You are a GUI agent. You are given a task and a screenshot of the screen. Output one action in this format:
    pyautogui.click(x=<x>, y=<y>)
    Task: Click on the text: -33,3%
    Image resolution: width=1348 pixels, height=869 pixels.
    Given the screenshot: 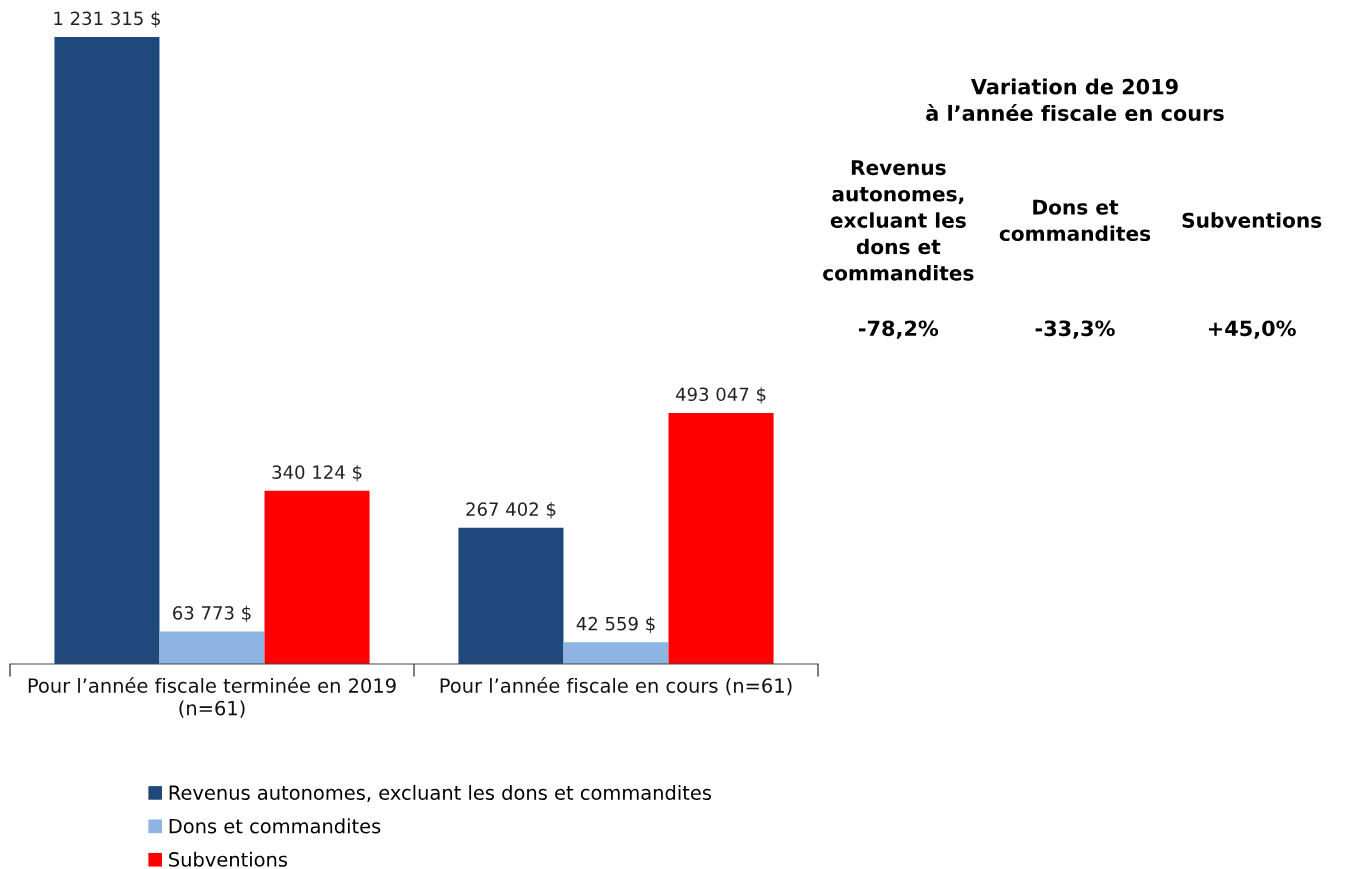 What is the action you would take?
    pyautogui.click(x=1075, y=329)
    